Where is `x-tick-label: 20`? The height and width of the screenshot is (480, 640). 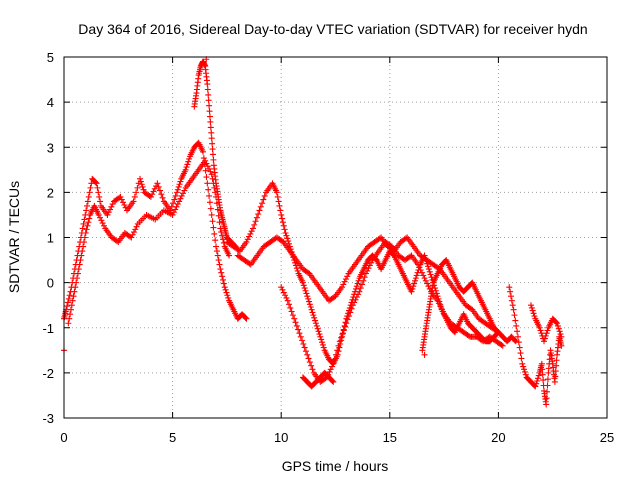 x-tick-label: 20 is located at coordinates (498, 437).